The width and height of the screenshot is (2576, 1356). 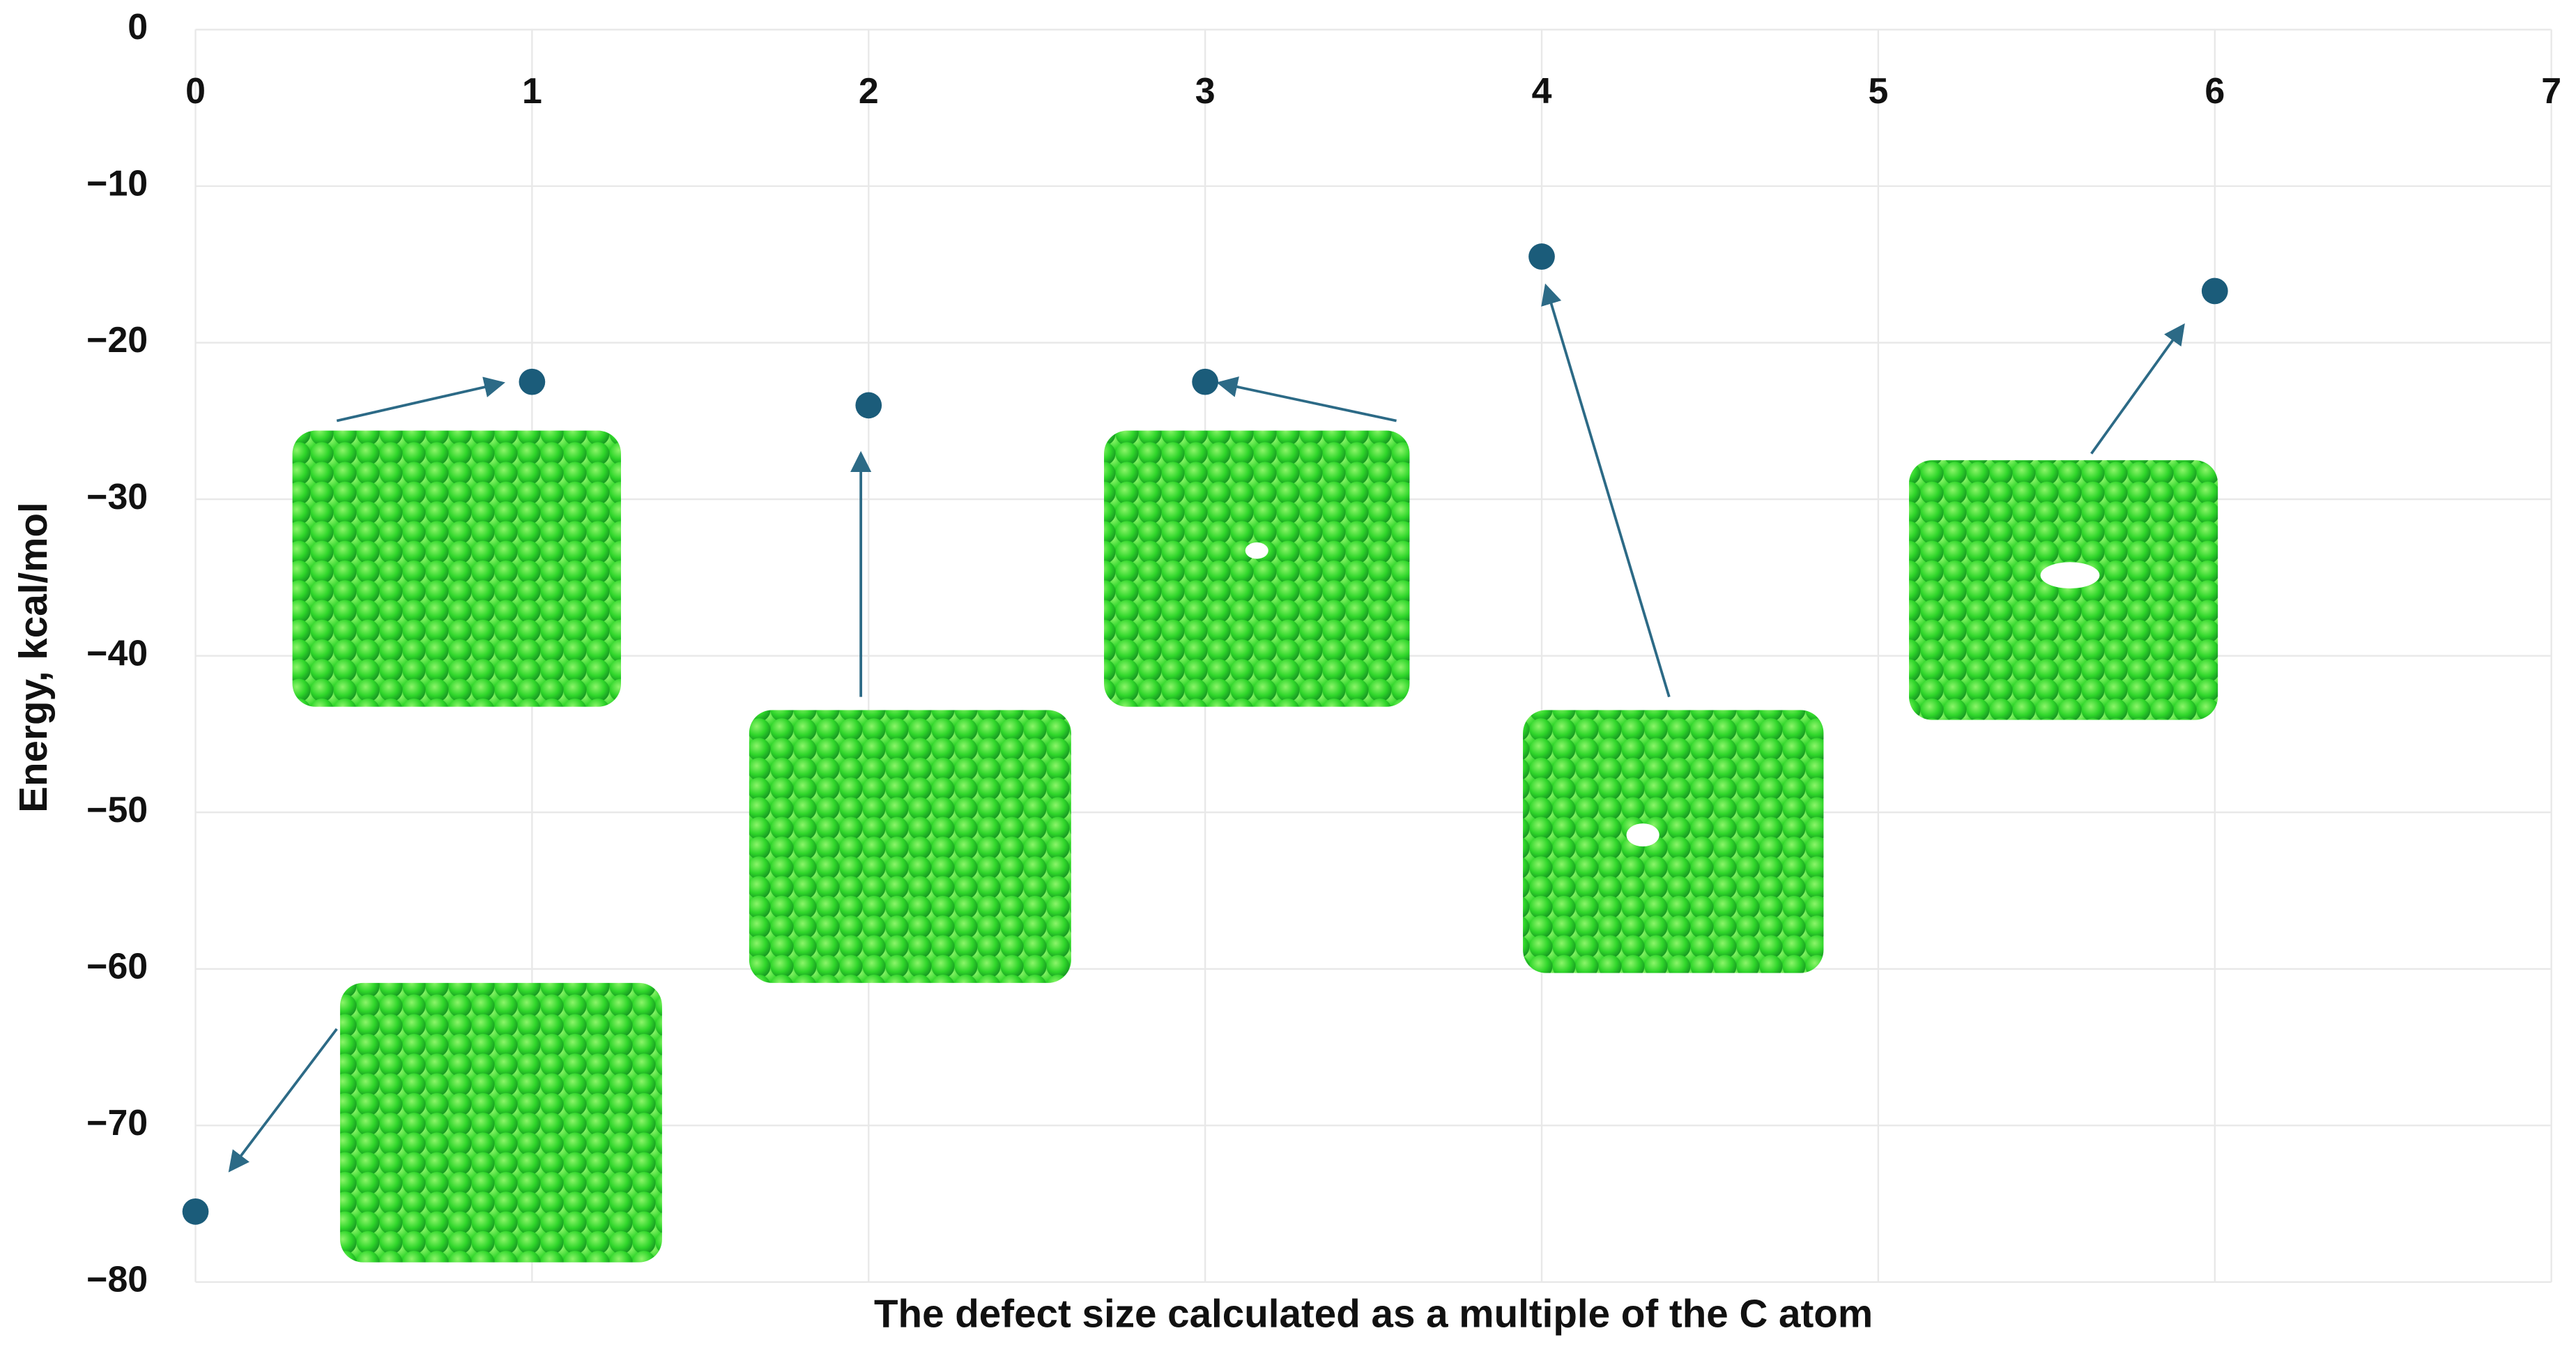 What do you see at coordinates (869, 90) in the screenshot?
I see `x-tick-label: 2` at bounding box center [869, 90].